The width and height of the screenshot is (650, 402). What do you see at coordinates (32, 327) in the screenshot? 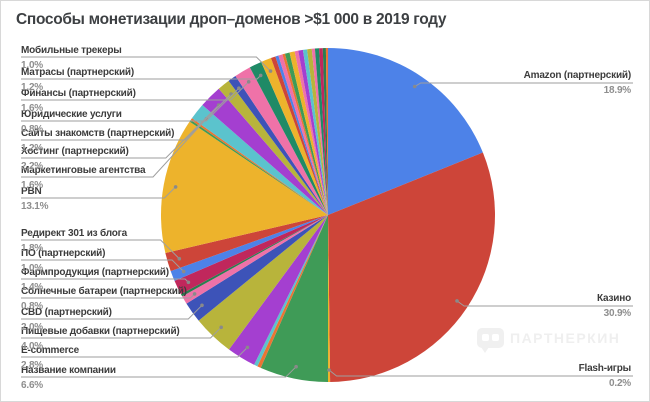
I see `slice-label-value: 2.0%` at bounding box center [32, 327].